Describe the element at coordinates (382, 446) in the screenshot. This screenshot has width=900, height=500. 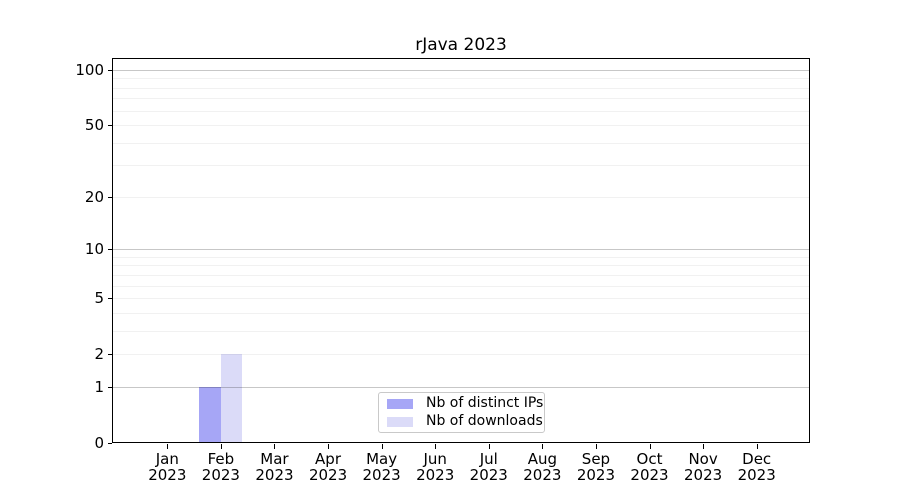
I see `x-tick-may-2023` at that location.